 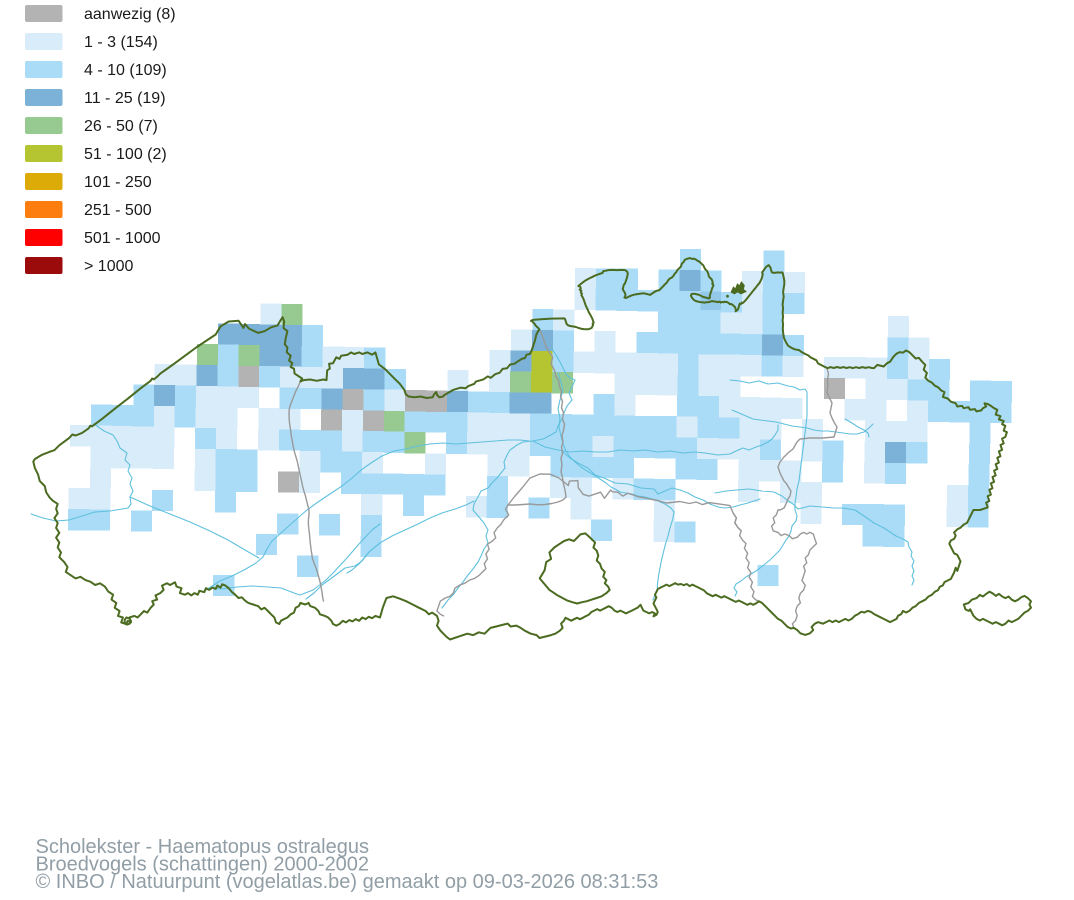 I want to click on svg-text: 101 - 250, so click(x=118, y=182).